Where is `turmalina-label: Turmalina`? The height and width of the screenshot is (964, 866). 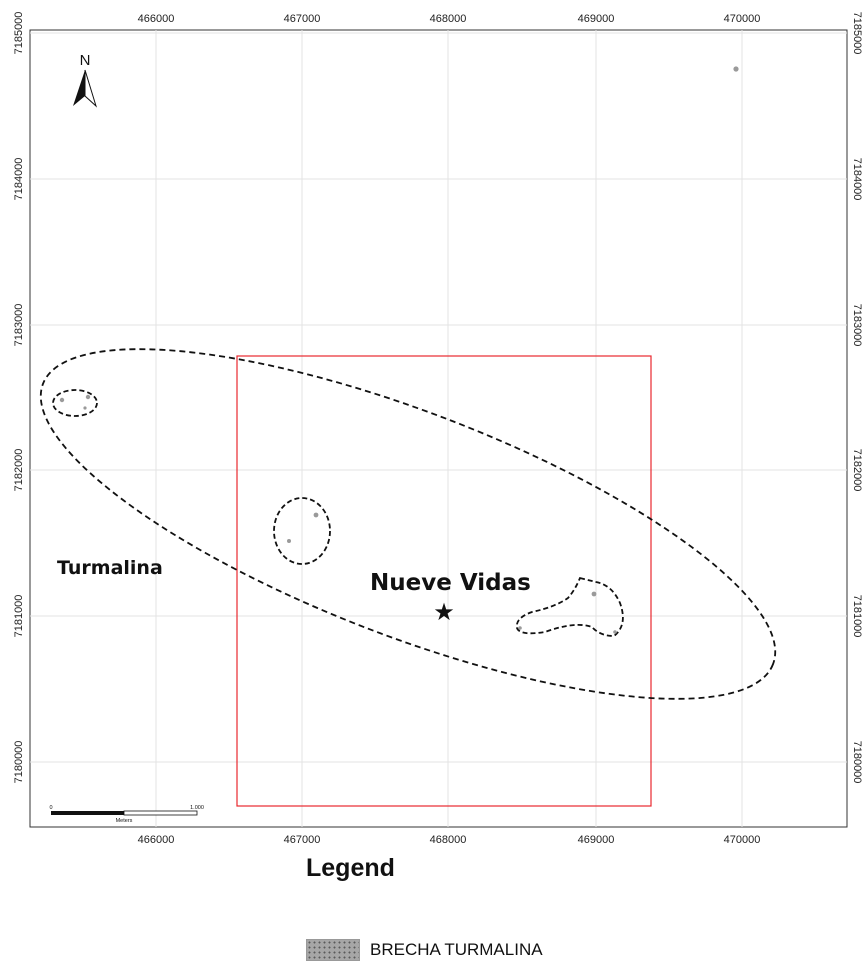 turmalina-label: Turmalina is located at coordinates (110, 568).